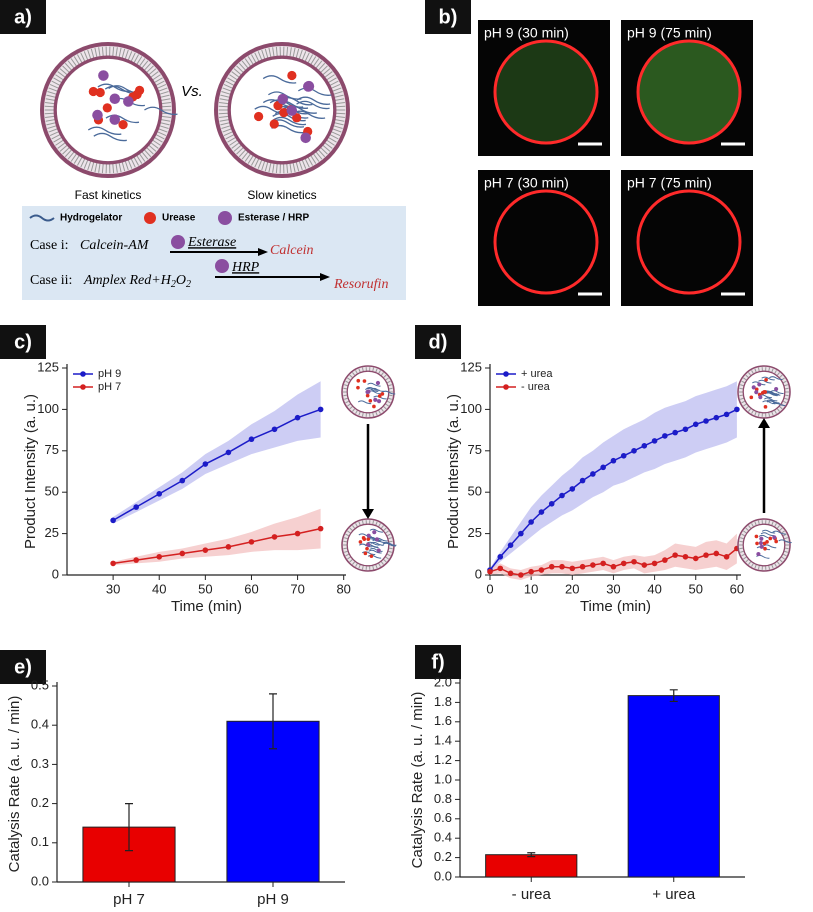  Describe the element at coordinates (40, 841) in the screenshot. I see `y-tick-label: 0.1` at that location.